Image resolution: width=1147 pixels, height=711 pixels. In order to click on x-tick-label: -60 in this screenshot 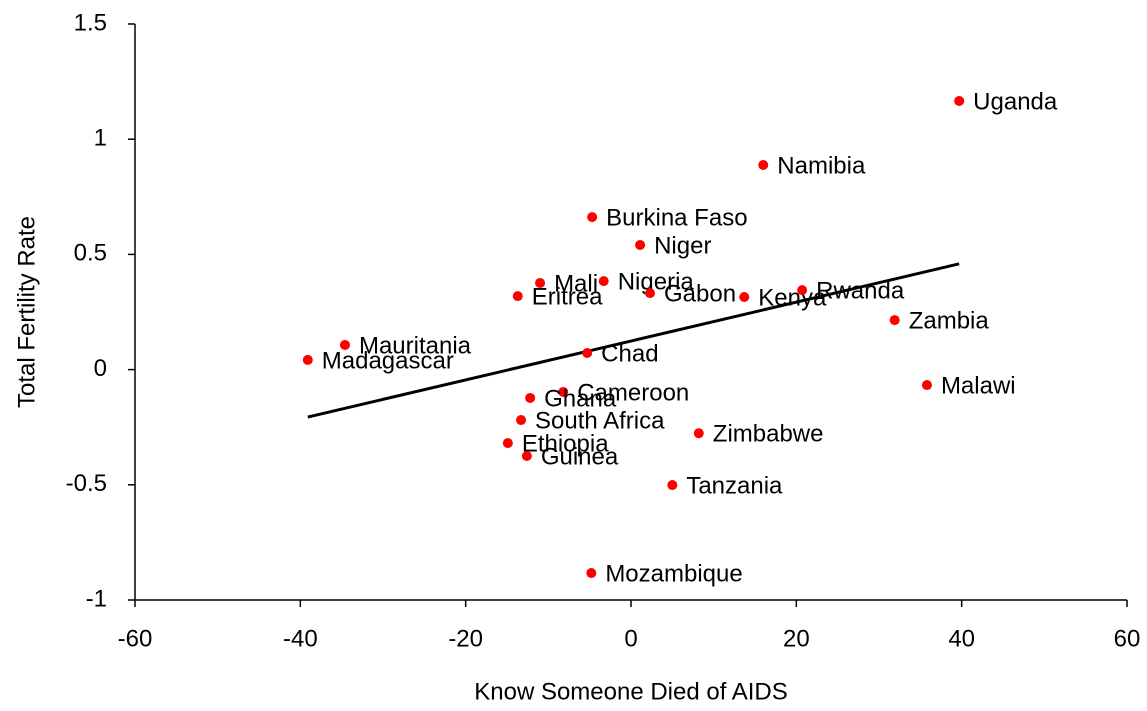, I will do `click(135, 638)`.